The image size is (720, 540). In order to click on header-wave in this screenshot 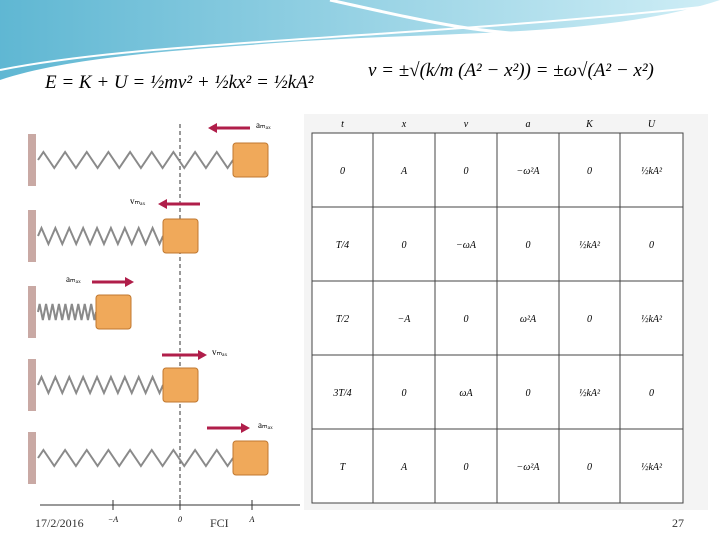, I will do `click(360, 40)`.